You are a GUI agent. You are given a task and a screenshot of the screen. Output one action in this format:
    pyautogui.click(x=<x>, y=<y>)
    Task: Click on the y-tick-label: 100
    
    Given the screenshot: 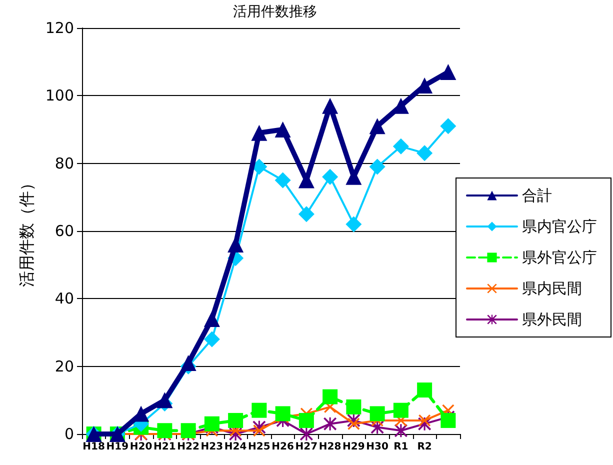 What is the action you would take?
    pyautogui.click(x=59, y=95)
    